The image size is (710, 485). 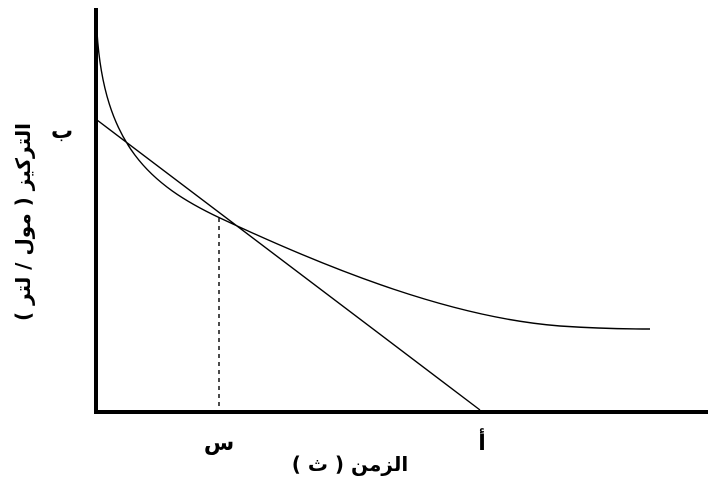 I want to click on x-intercept-label-a: أ, so click(x=482, y=441).